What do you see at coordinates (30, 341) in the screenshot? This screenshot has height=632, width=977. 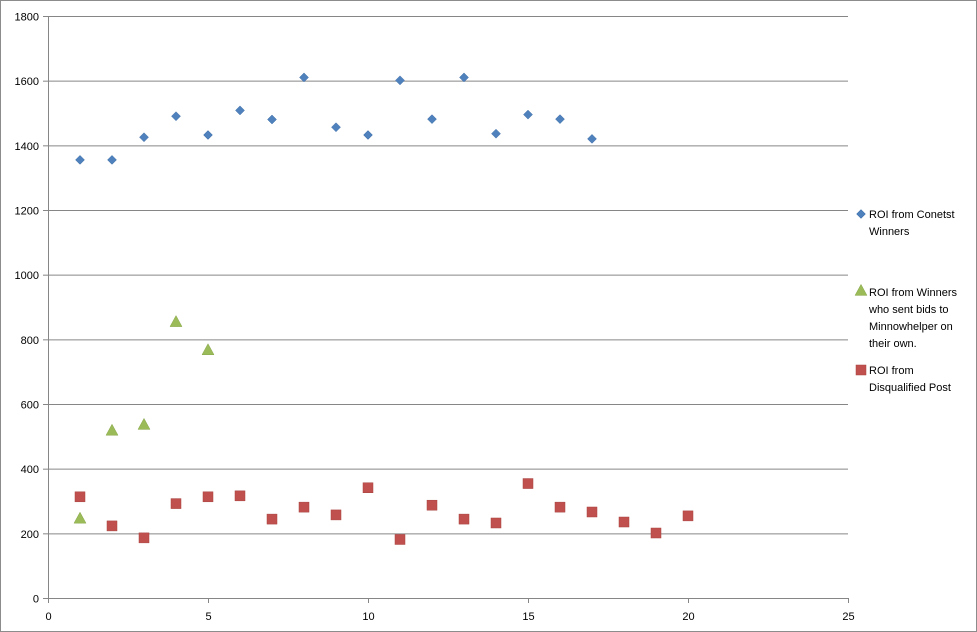 I see `y-tick-label: 800` at bounding box center [30, 341].